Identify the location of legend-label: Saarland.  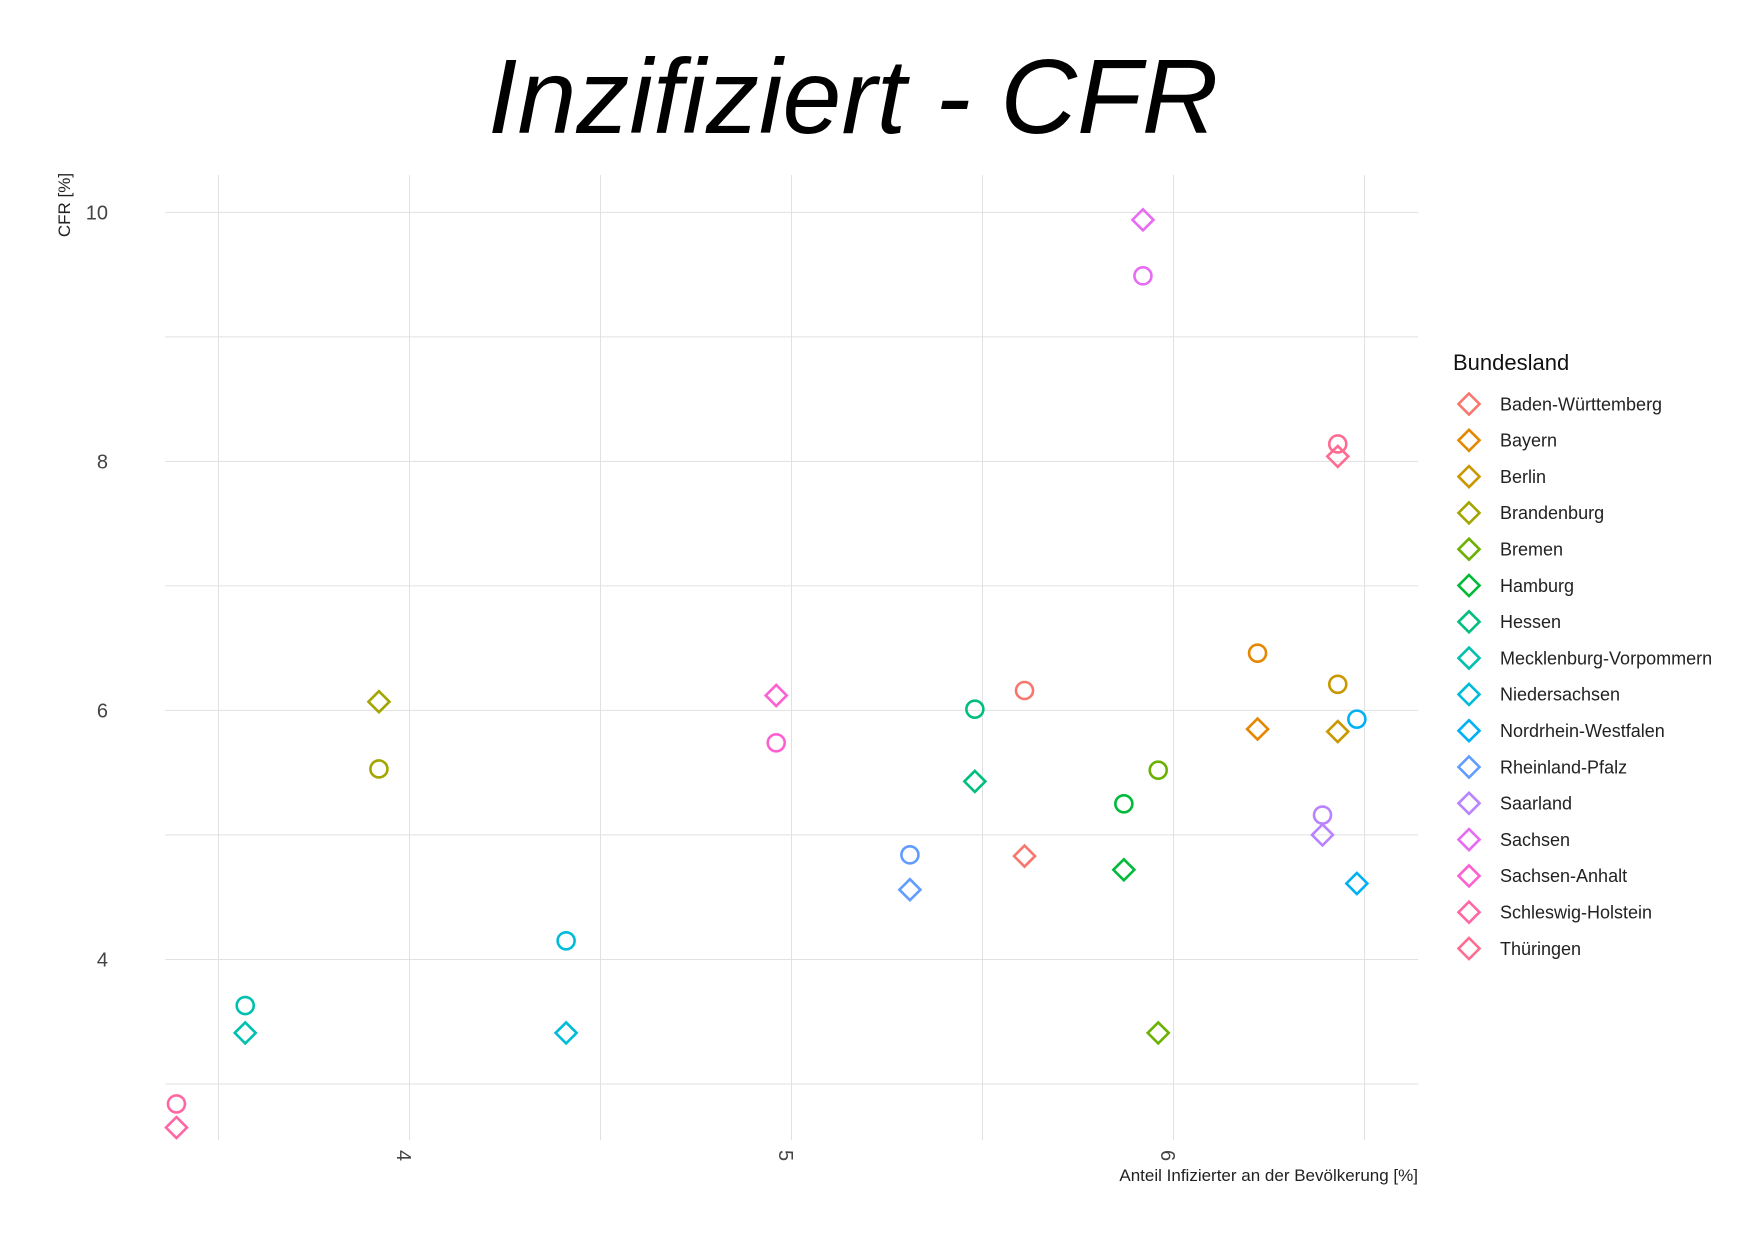
(1536, 804).